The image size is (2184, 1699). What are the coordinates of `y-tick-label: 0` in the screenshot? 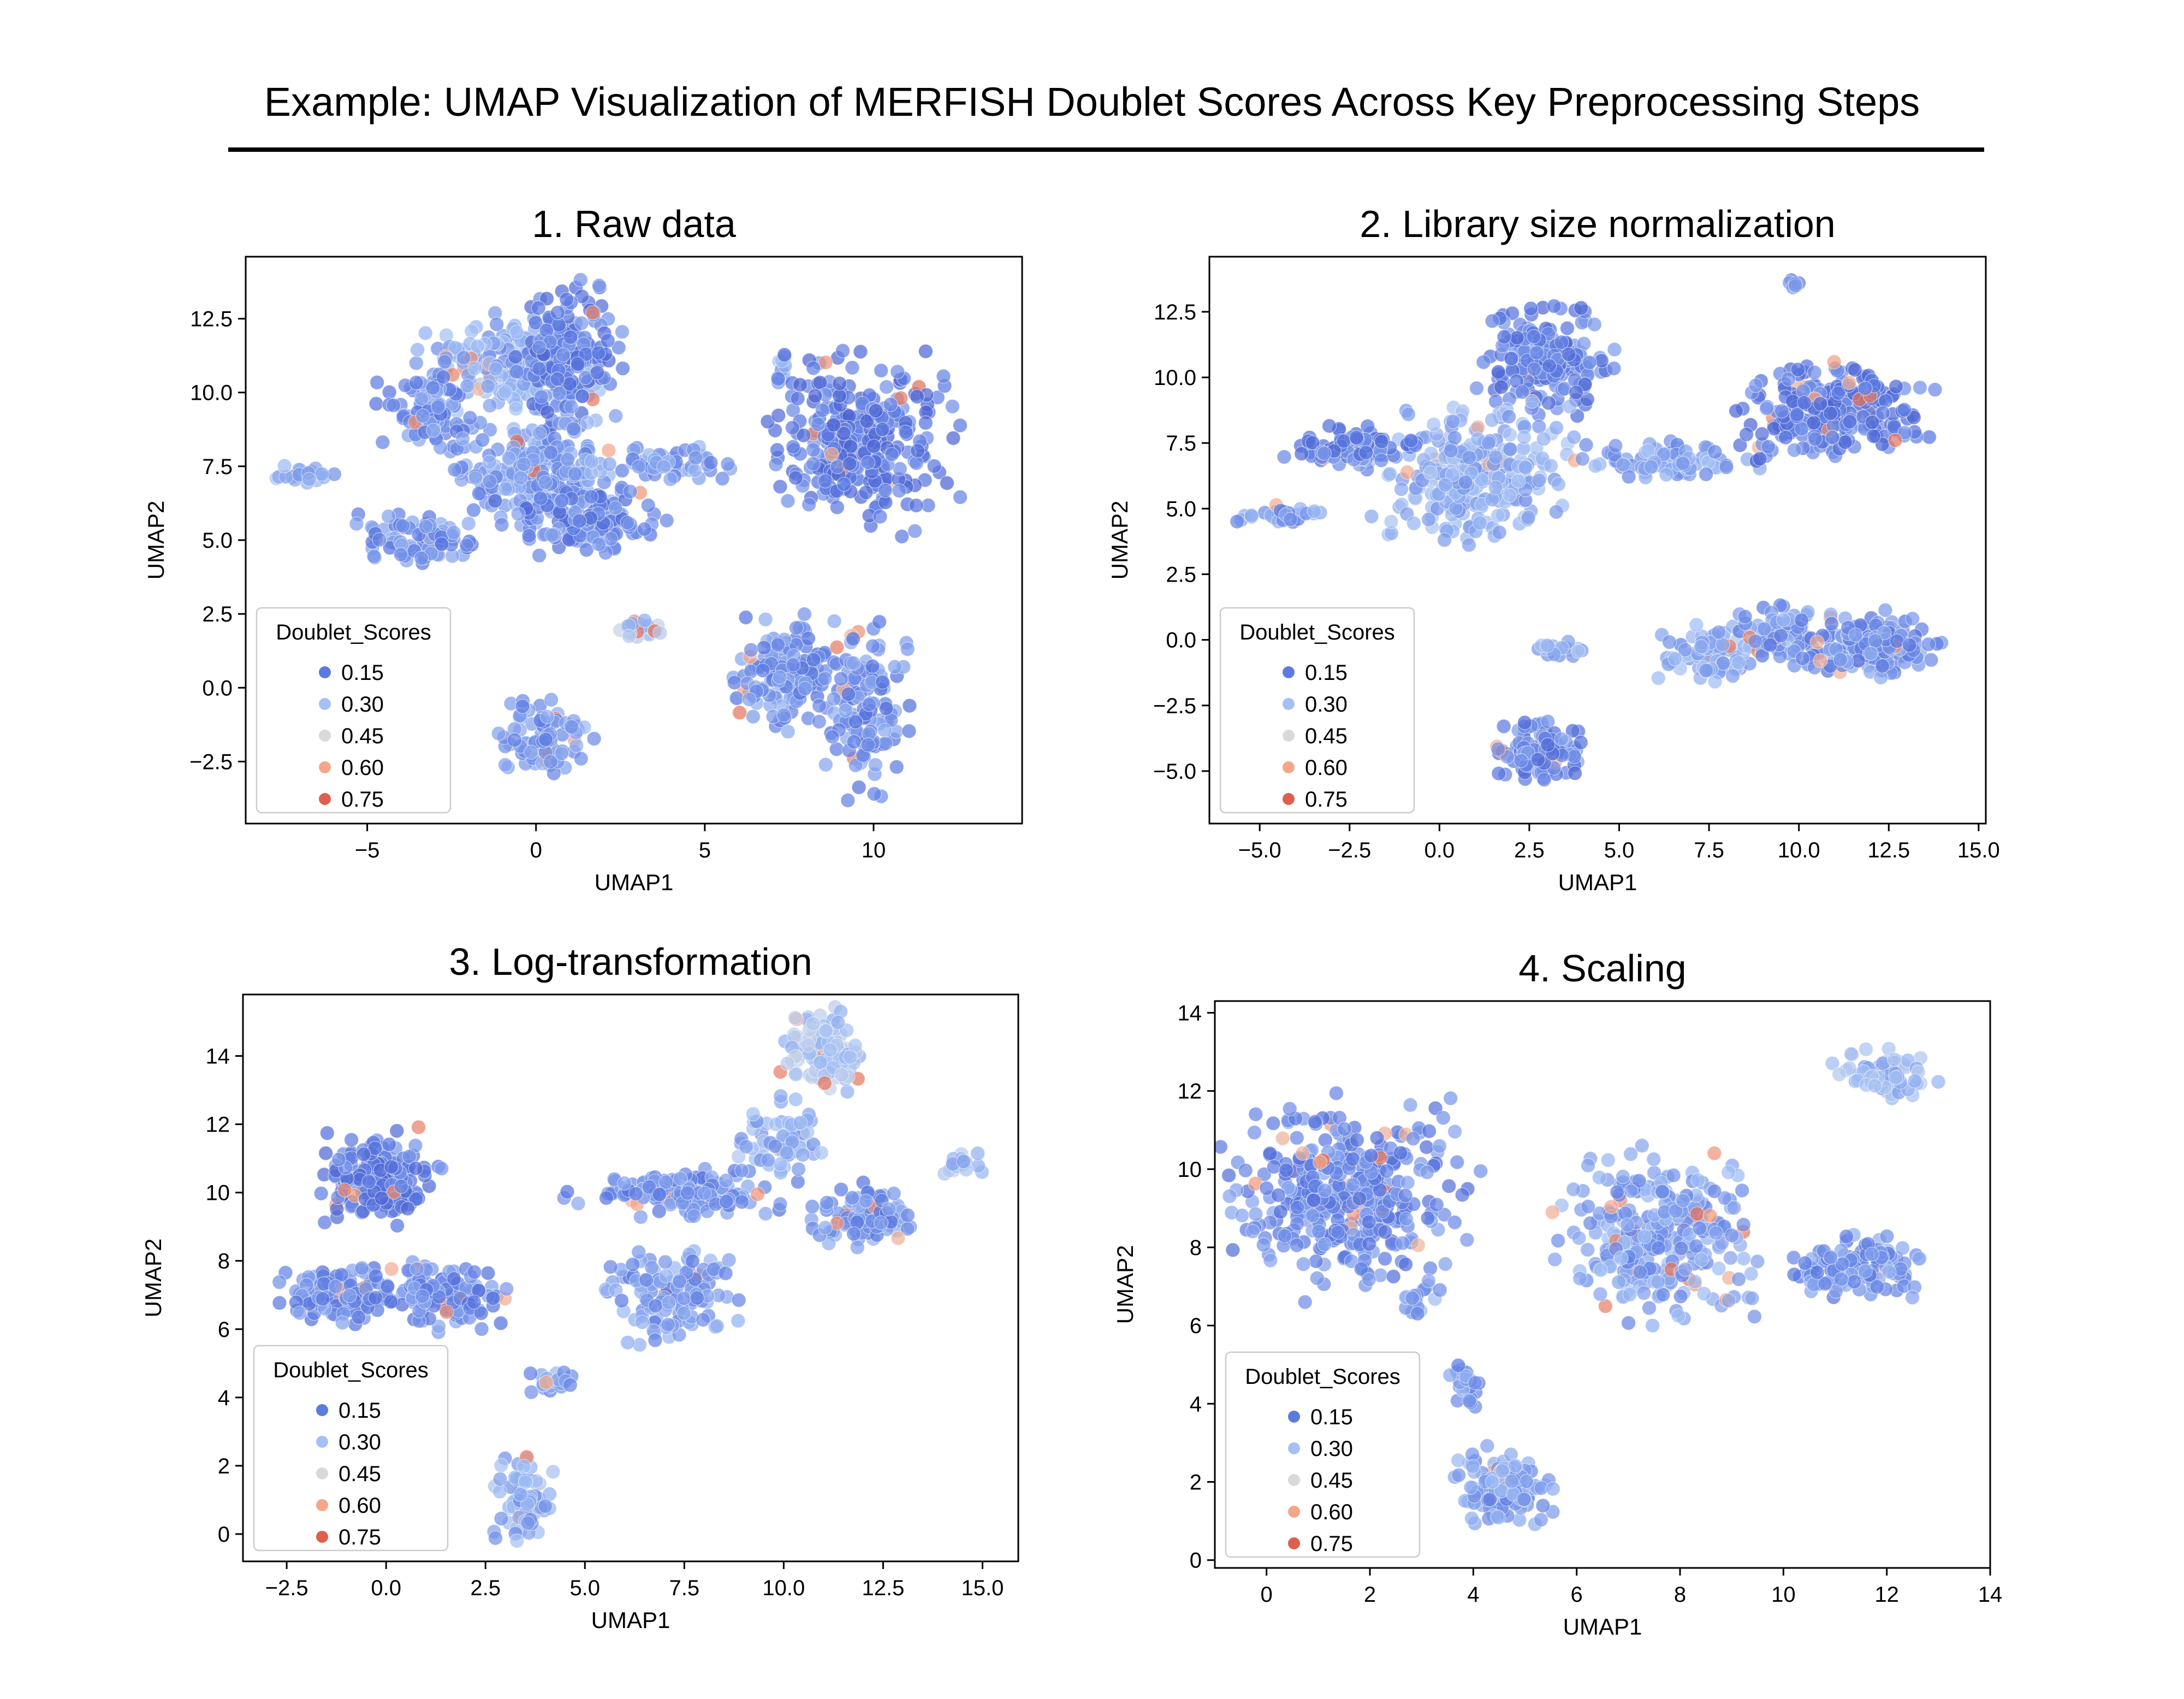 It's located at (224, 1535).